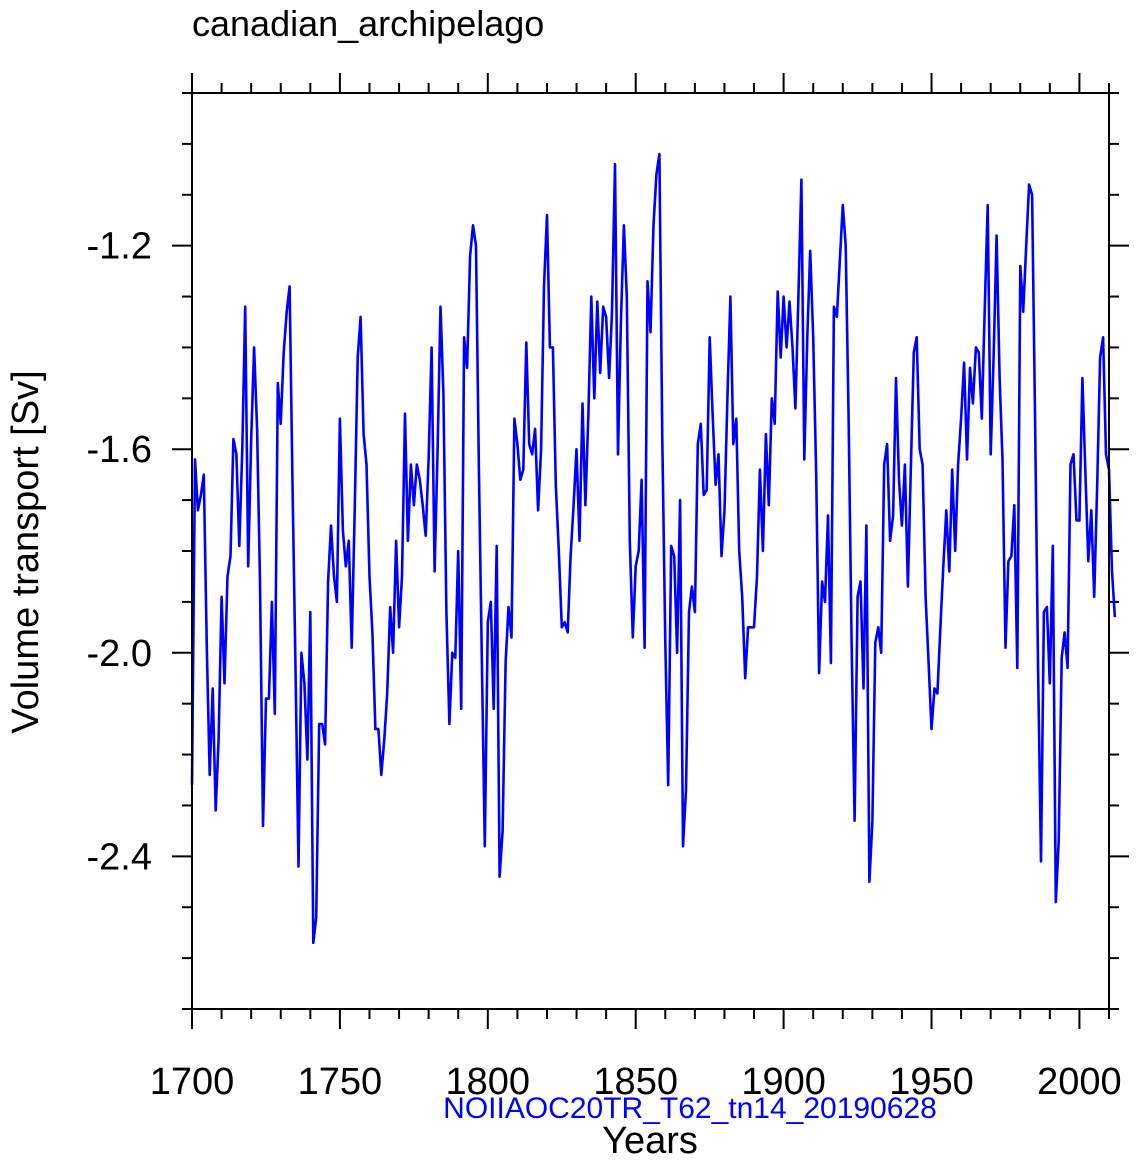  What do you see at coordinates (340, 1082) in the screenshot?
I see `x-tick-label: 1750` at bounding box center [340, 1082].